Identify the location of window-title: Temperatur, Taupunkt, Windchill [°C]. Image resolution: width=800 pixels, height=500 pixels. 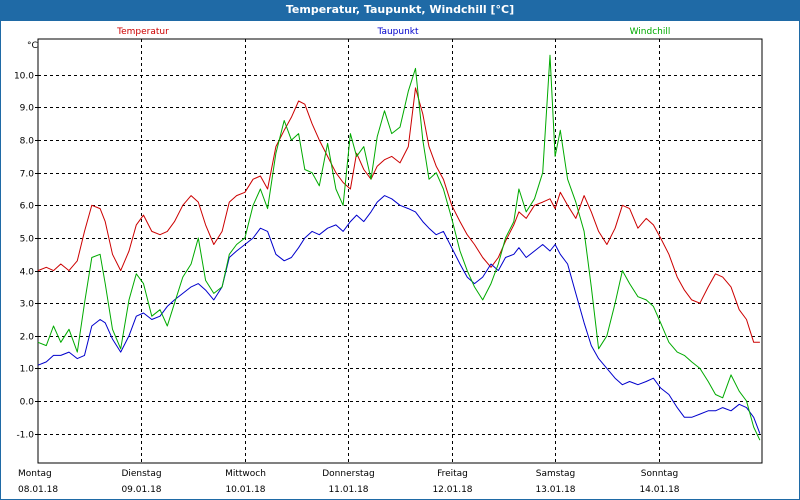
(400, 9).